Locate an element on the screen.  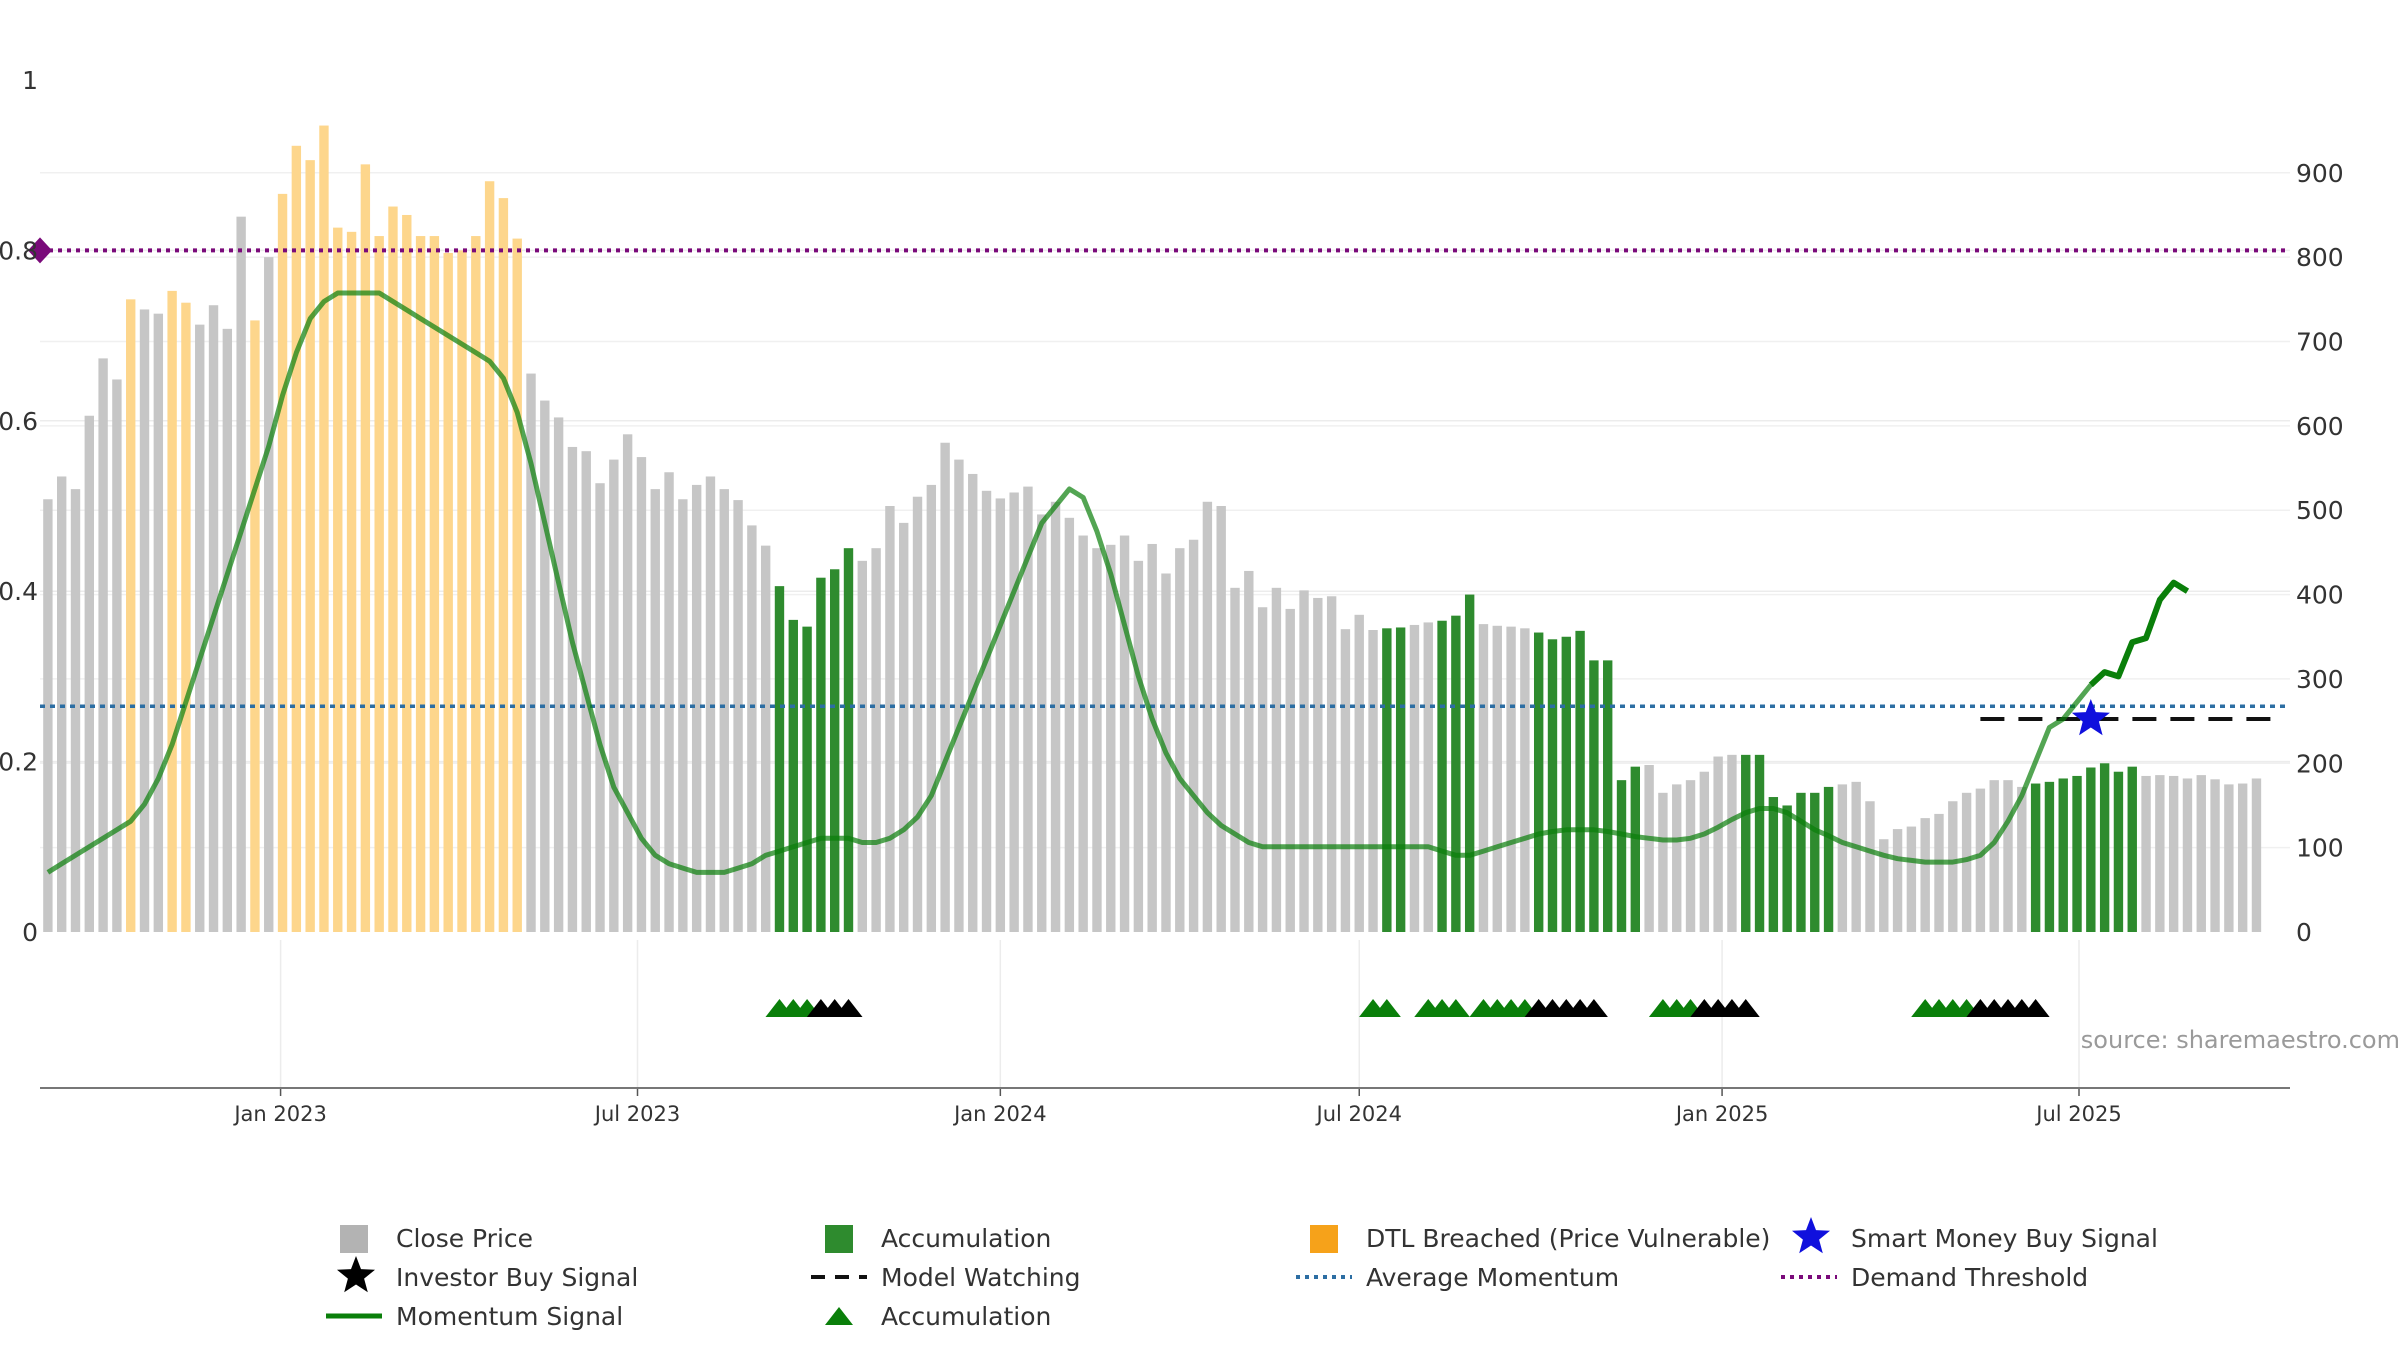
legend-swatch-accumulation is located at coordinates (839, 1239).